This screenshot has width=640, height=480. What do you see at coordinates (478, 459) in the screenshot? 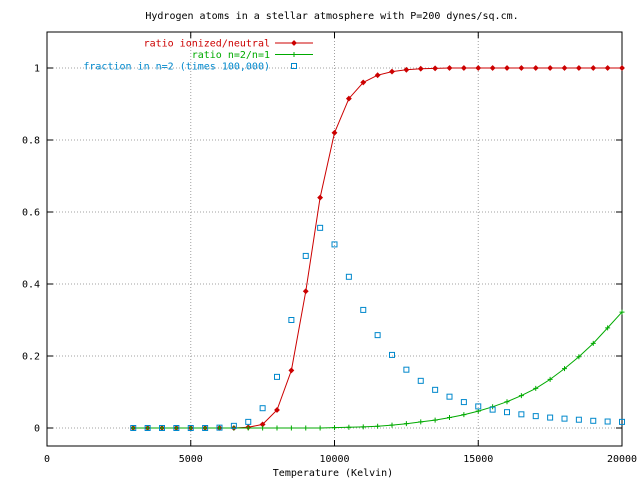
I see `x-tick-label: 15000` at bounding box center [478, 459].